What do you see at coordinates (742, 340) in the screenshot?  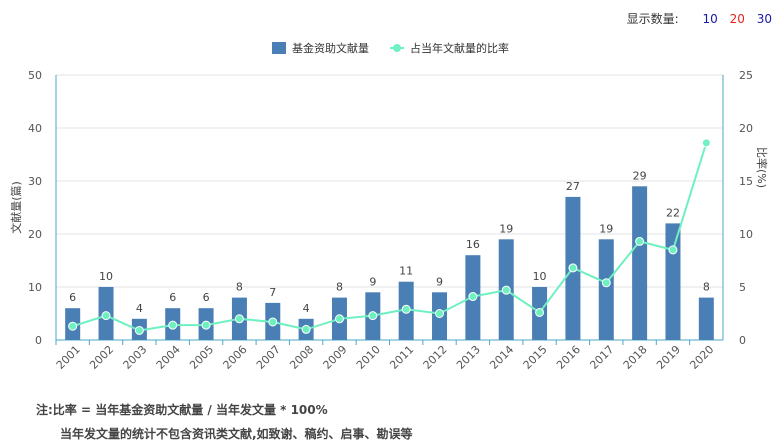 I see `y2-tick-label: 0` at bounding box center [742, 340].